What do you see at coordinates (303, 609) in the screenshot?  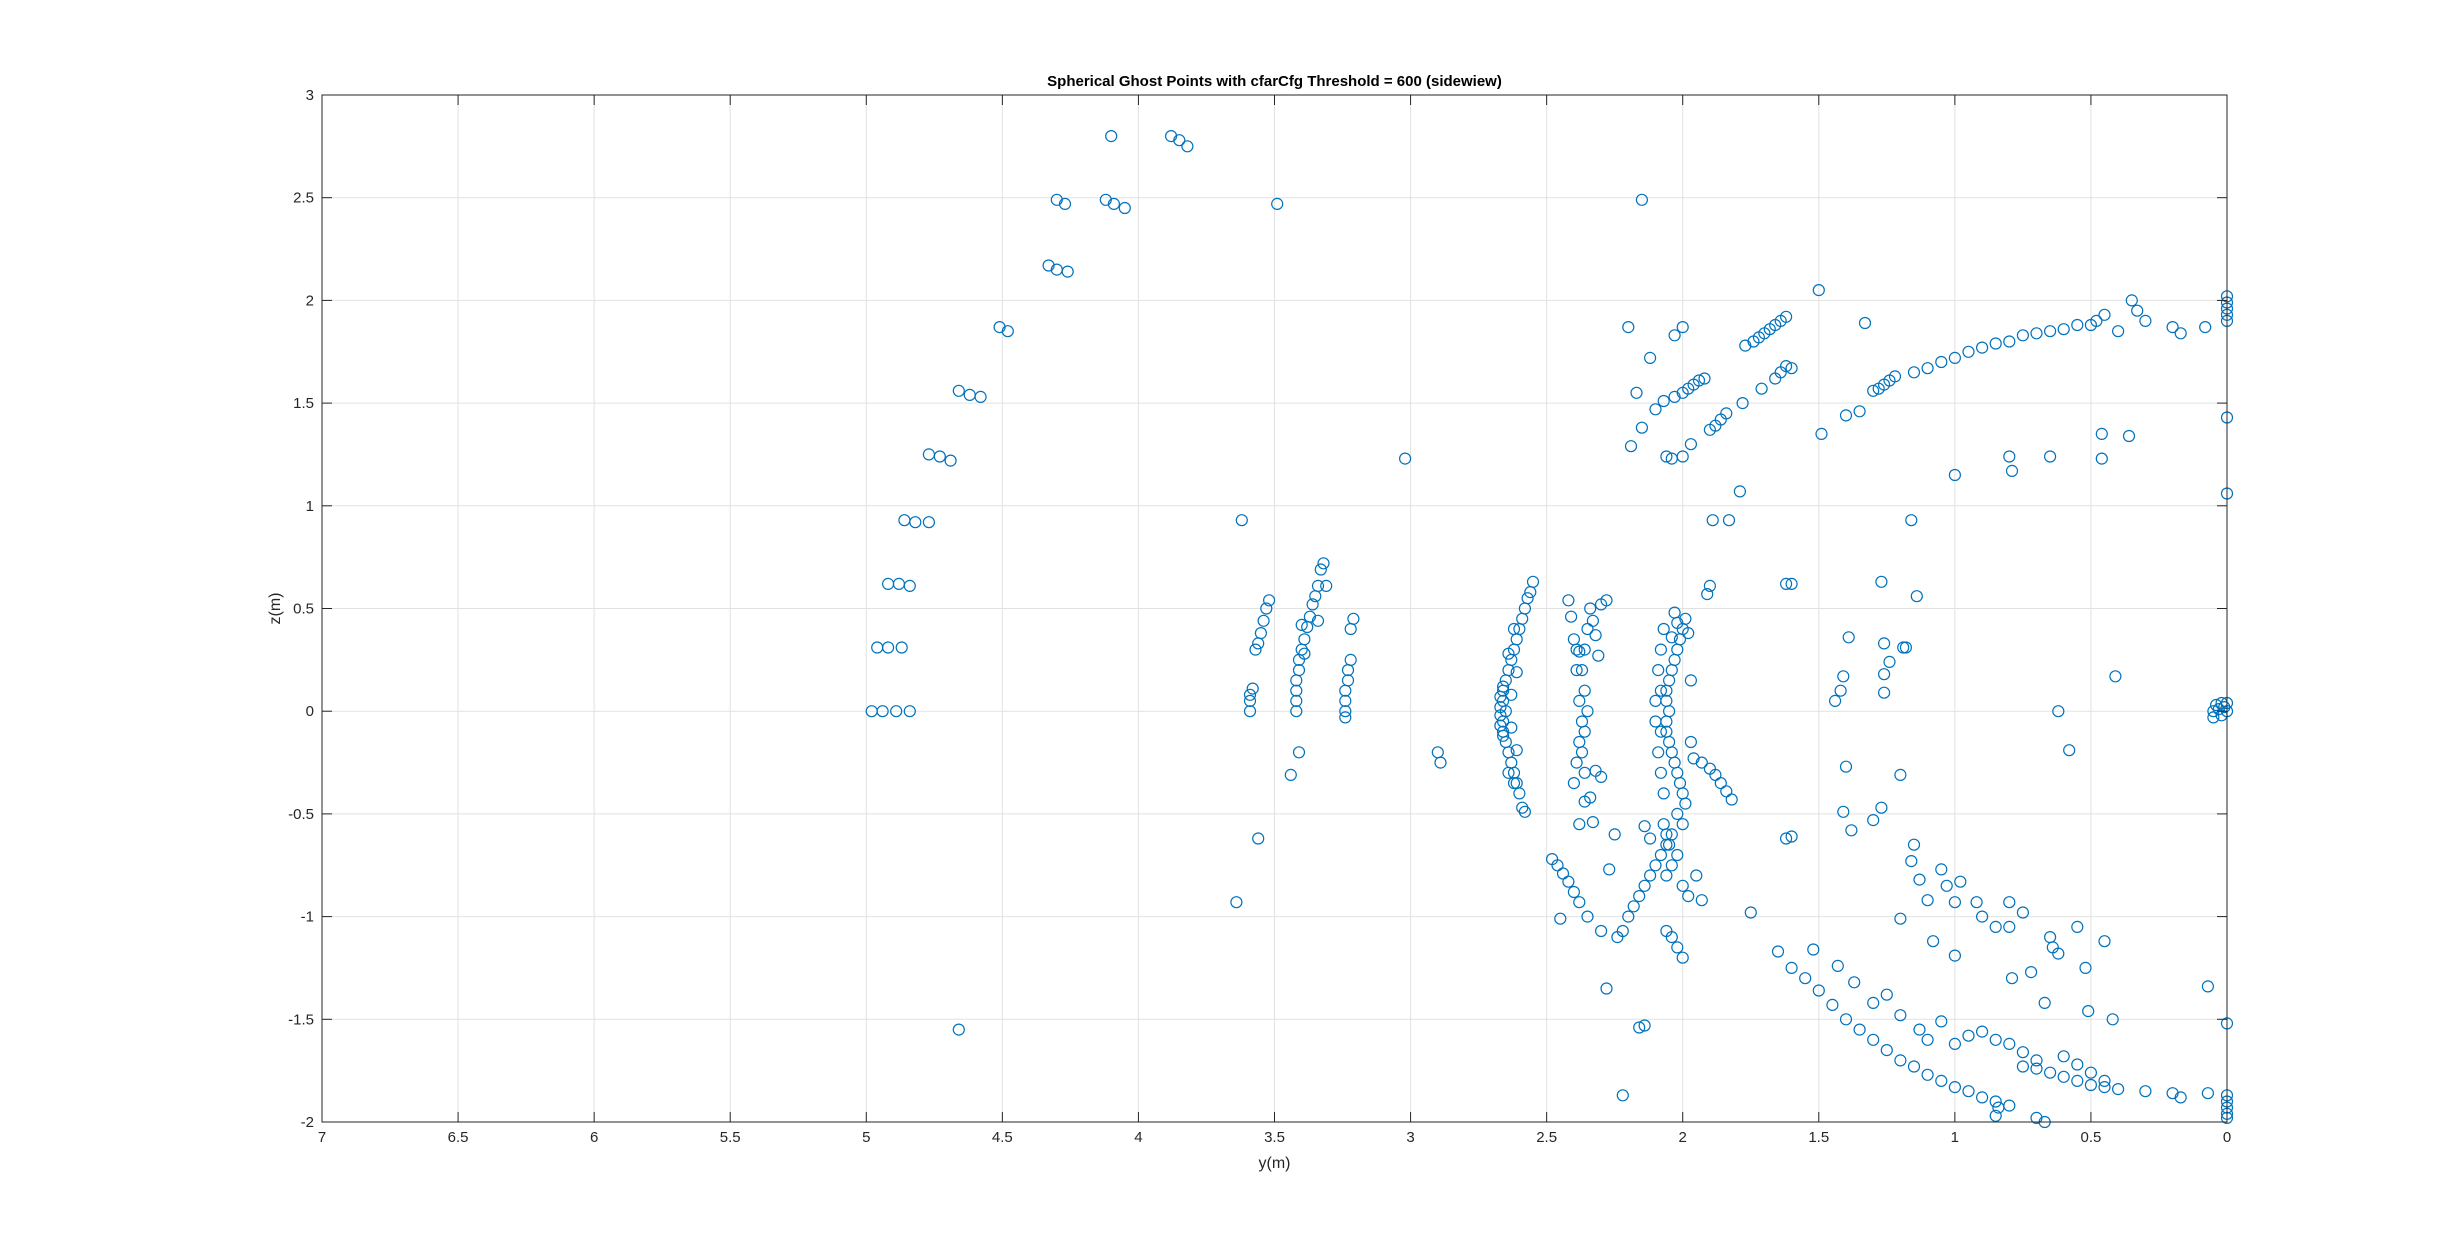 I see `y-tick-label: 0.5` at bounding box center [303, 609].